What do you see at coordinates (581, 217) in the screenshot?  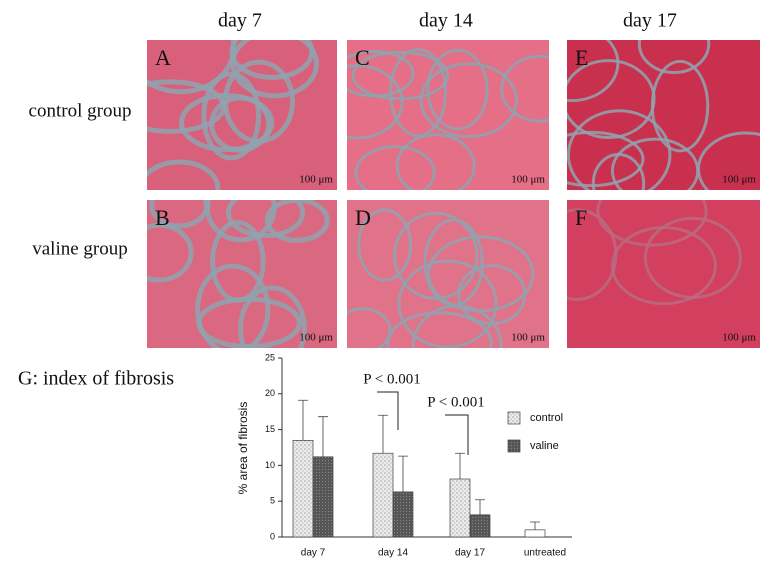 I see `panel-letter: F` at bounding box center [581, 217].